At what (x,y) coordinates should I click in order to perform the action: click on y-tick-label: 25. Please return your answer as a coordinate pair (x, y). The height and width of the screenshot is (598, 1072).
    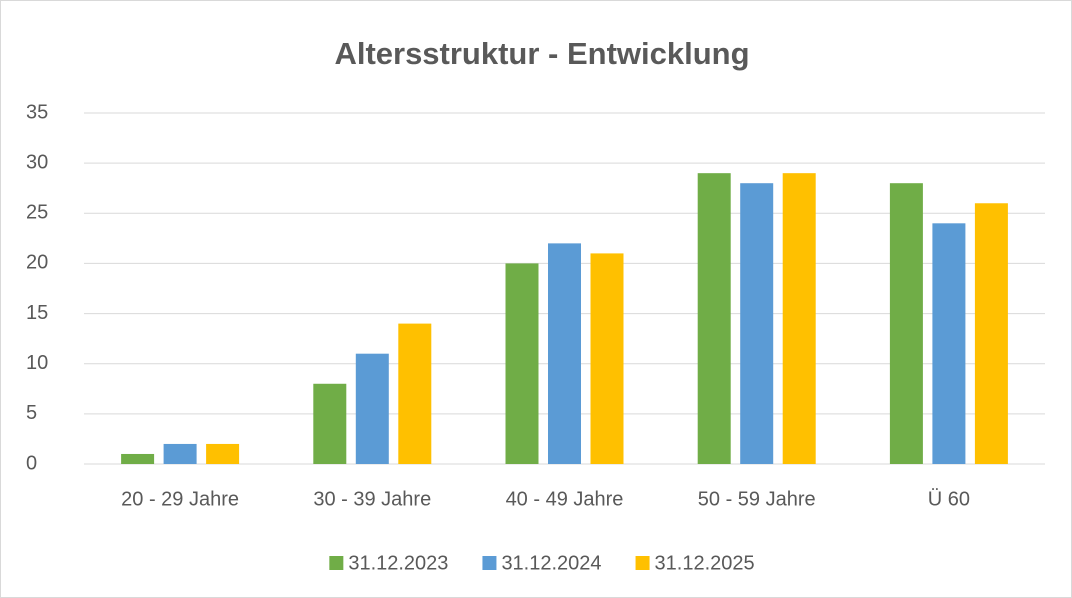
    Looking at the image, I should click on (37, 213).